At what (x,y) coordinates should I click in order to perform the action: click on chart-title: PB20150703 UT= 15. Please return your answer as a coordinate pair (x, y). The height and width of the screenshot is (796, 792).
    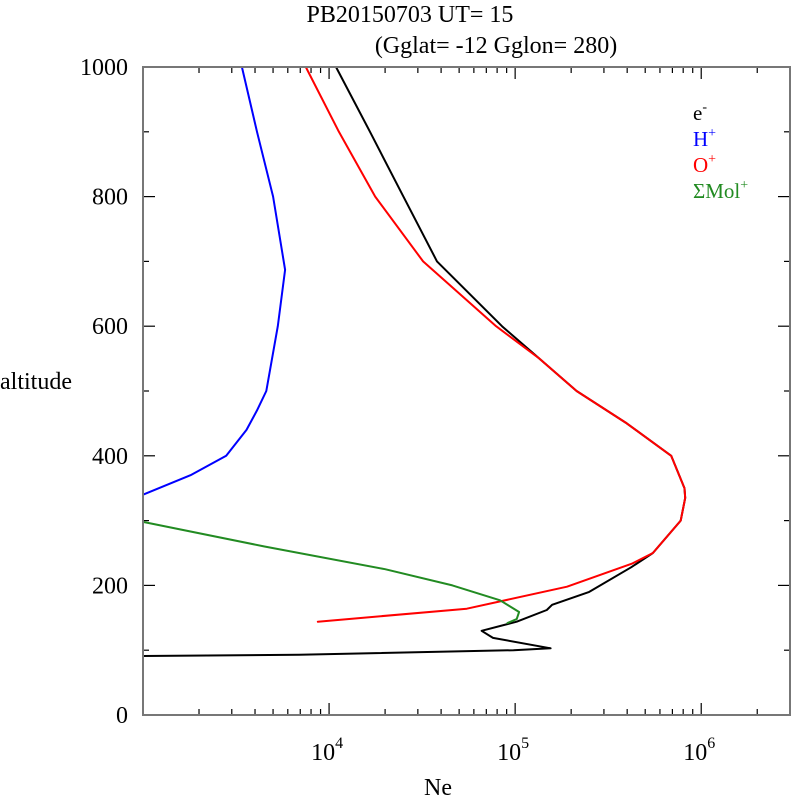
    Looking at the image, I should click on (410, 15).